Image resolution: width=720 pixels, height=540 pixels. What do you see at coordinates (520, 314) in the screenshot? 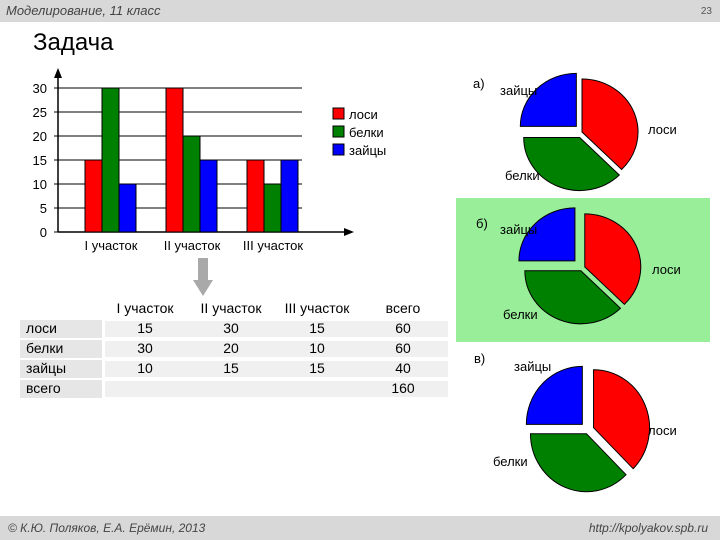
I see `pie-b-slice-label-belki: белки` at bounding box center [520, 314].